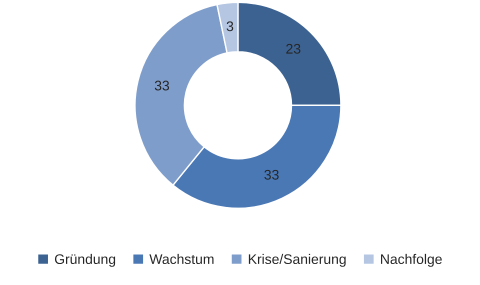 This screenshot has width=480, height=285. Describe the element at coordinates (85, 260) in the screenshot. I see `legend-label: Gründung` at that location.